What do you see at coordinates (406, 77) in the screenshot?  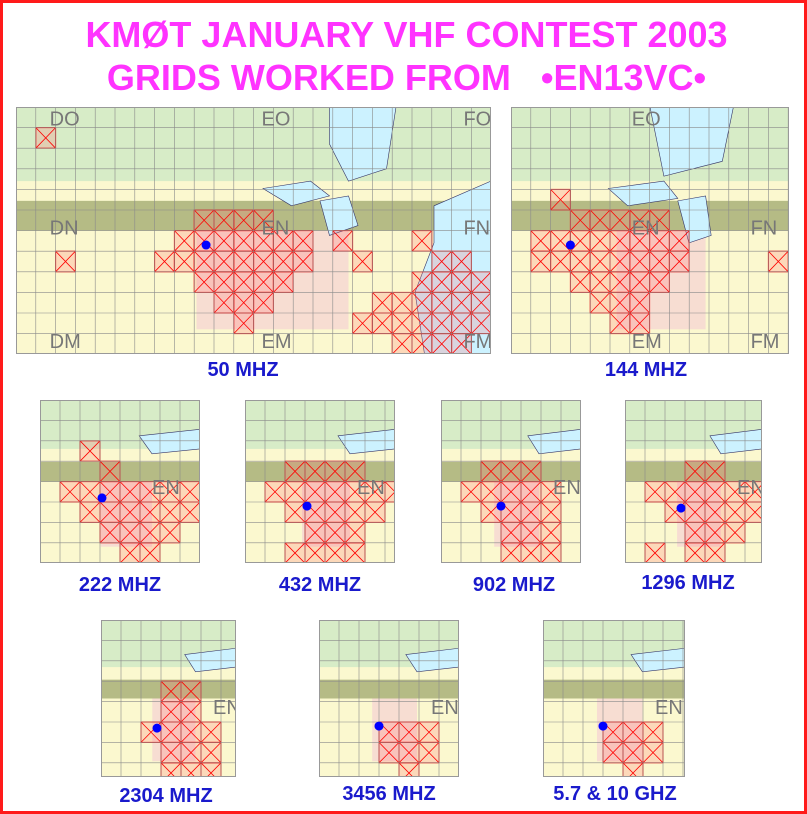 I see `title-line-2: GRIDS WORKED FROM •EN13VC•` at bounding box center [406, 77].